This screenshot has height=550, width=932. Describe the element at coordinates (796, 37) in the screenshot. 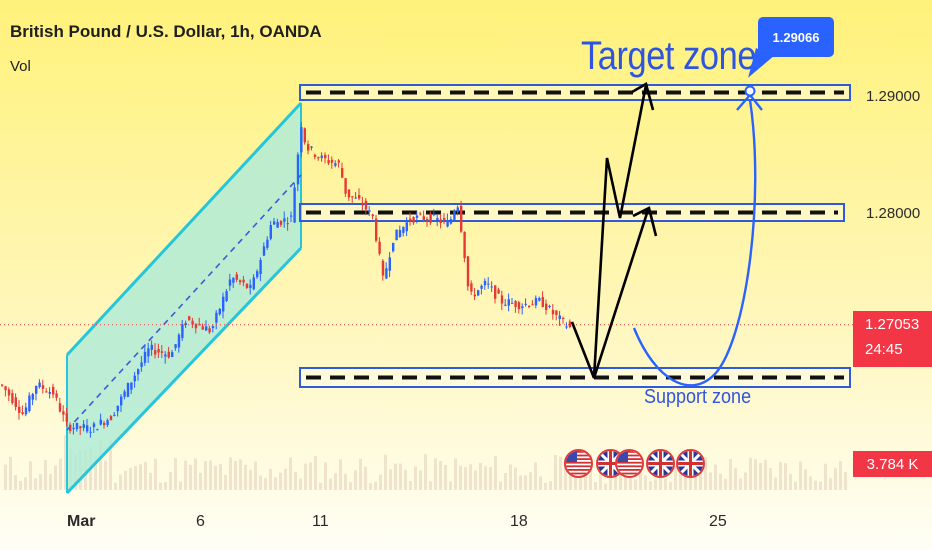

I see `target-price-callout: 1.29066` at that location.